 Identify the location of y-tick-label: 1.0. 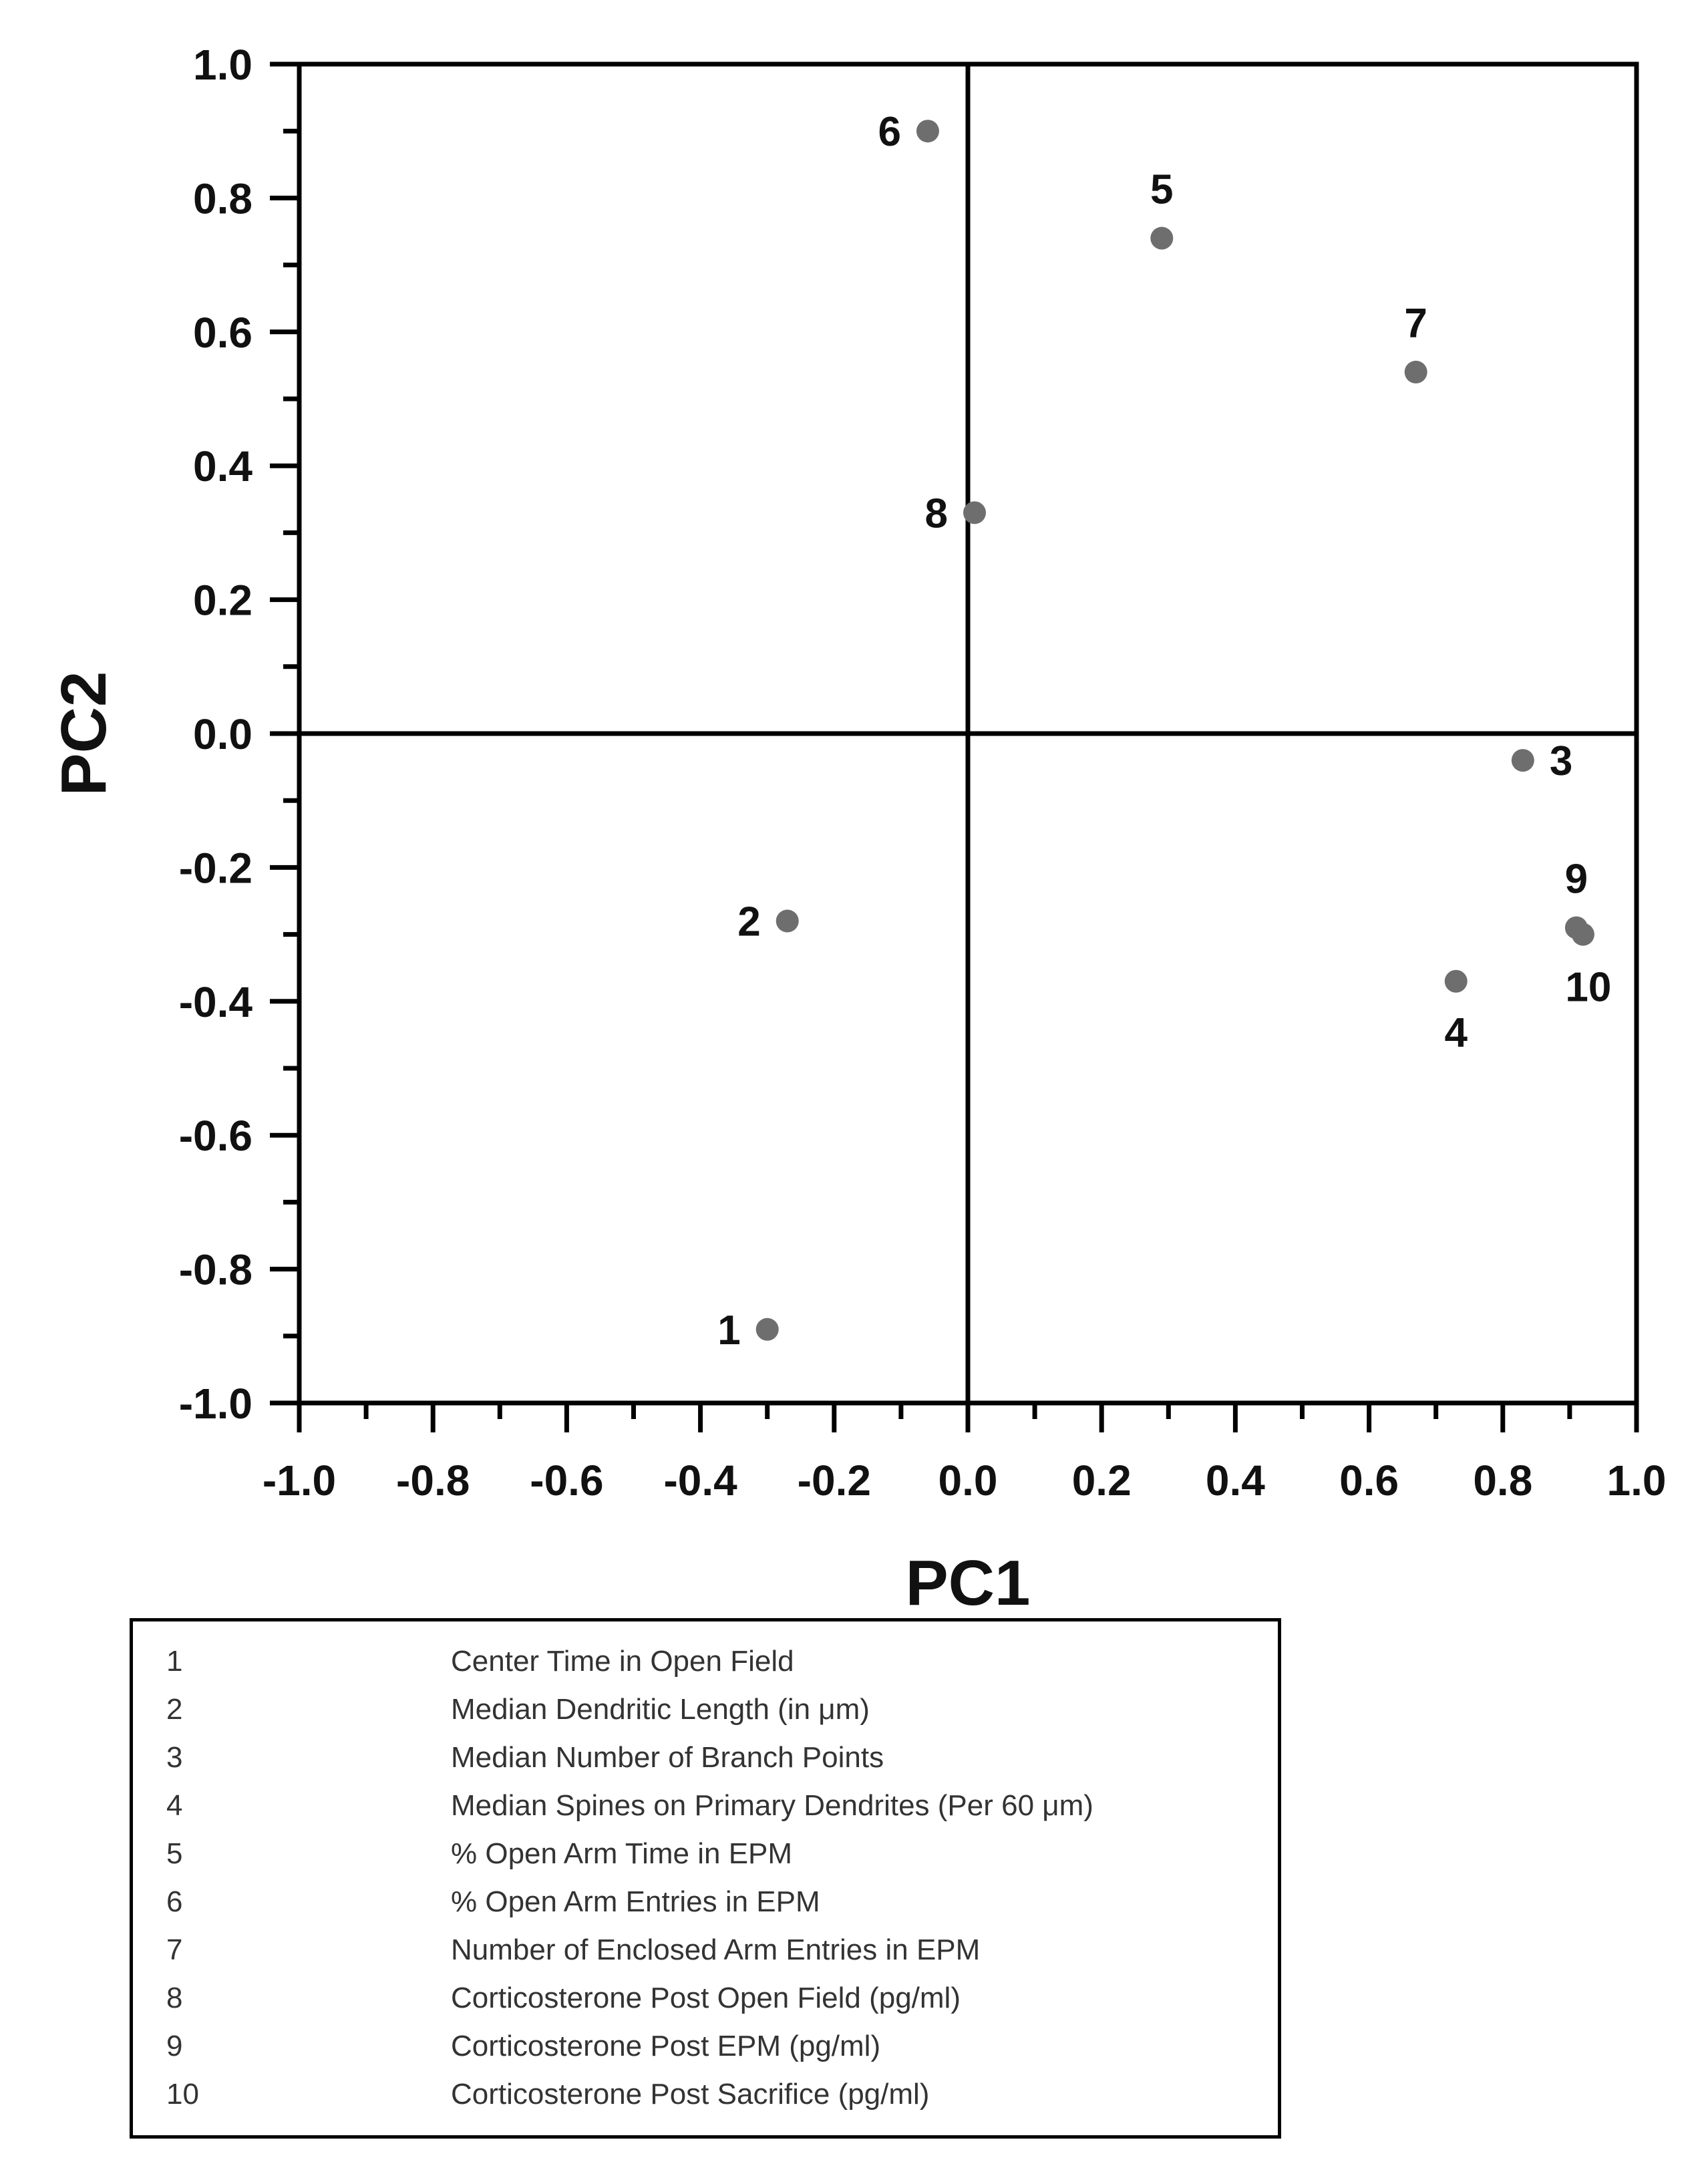
(222, 65).